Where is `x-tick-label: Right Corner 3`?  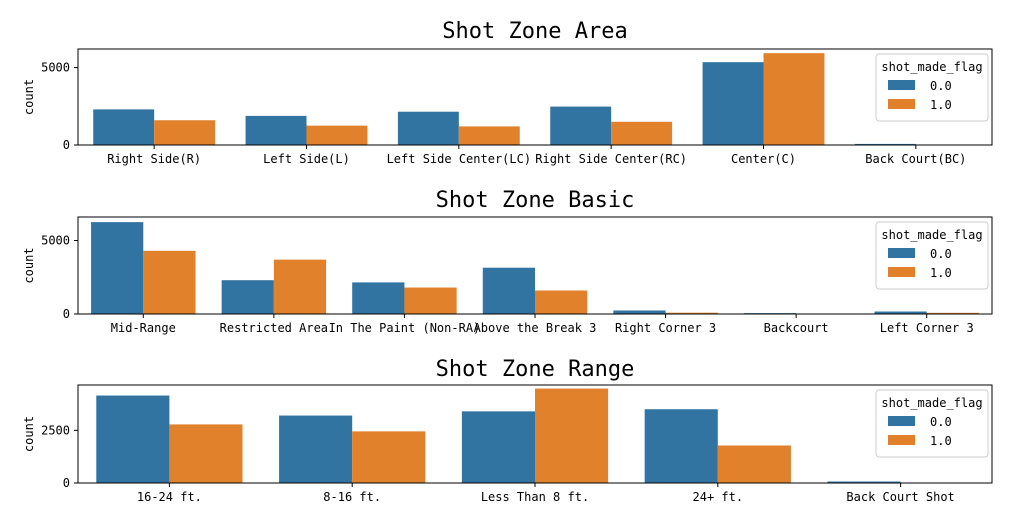 x-tick-label: Right Corner 3 is located at coordinates (665, 328).